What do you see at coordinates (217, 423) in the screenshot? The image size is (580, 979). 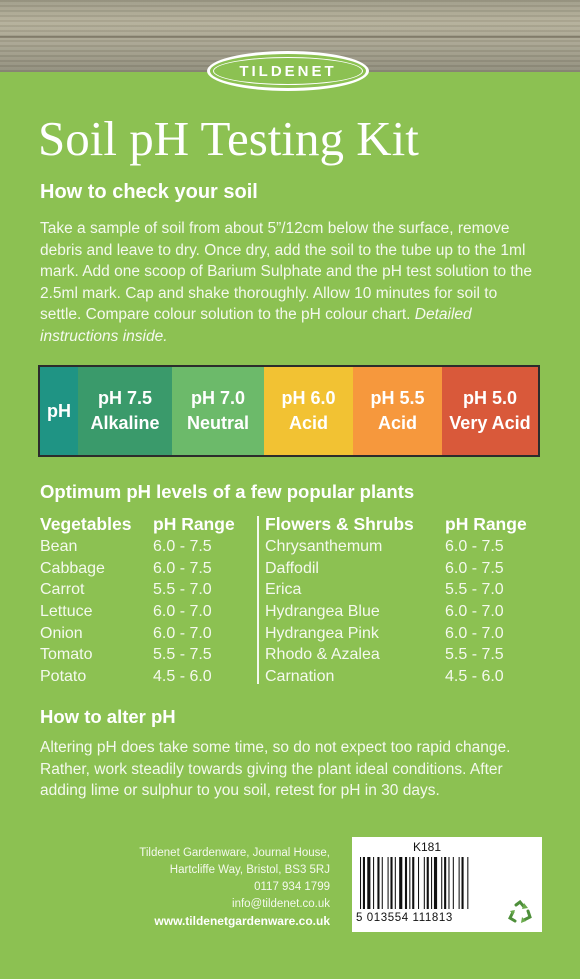 I see `ph-description: Neutral` at bounding box center [217, 423].